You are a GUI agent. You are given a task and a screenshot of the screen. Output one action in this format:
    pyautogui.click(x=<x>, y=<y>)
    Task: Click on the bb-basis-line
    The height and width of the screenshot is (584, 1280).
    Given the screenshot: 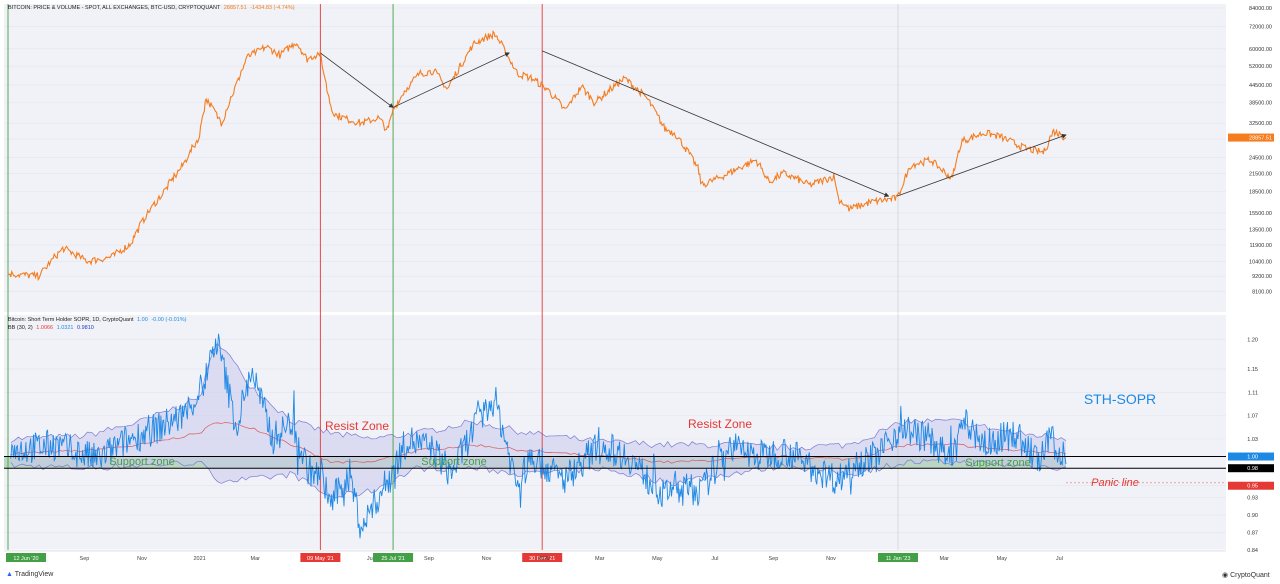 What is the action you would take?
    pyautogui.click(x=538, y=443)
    